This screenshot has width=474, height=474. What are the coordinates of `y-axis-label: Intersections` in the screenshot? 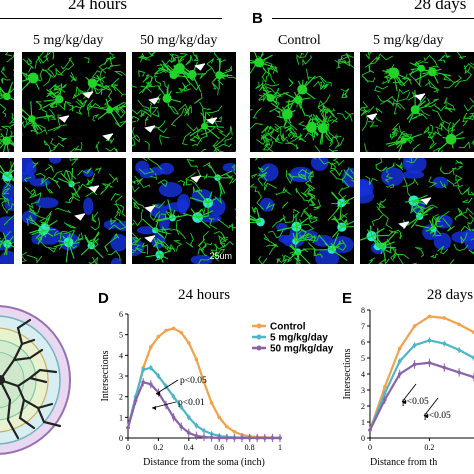 It's located at (105, 375).